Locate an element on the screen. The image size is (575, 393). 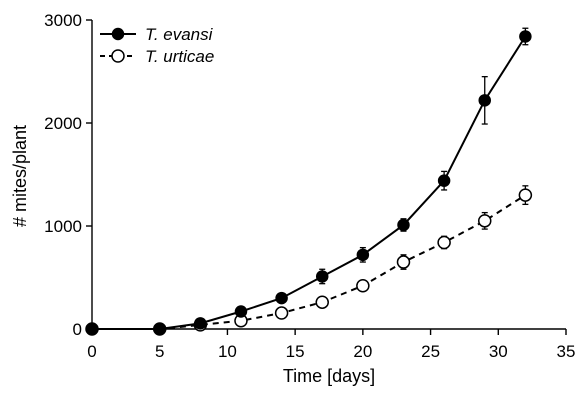
legend-label: T. urticae is located at coordinates (179, 56).